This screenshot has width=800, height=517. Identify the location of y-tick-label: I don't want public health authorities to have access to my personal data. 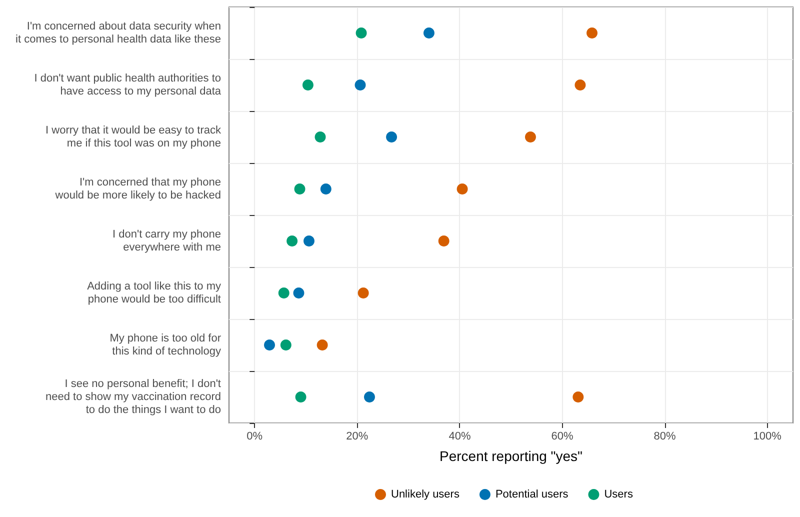
(128, 85).